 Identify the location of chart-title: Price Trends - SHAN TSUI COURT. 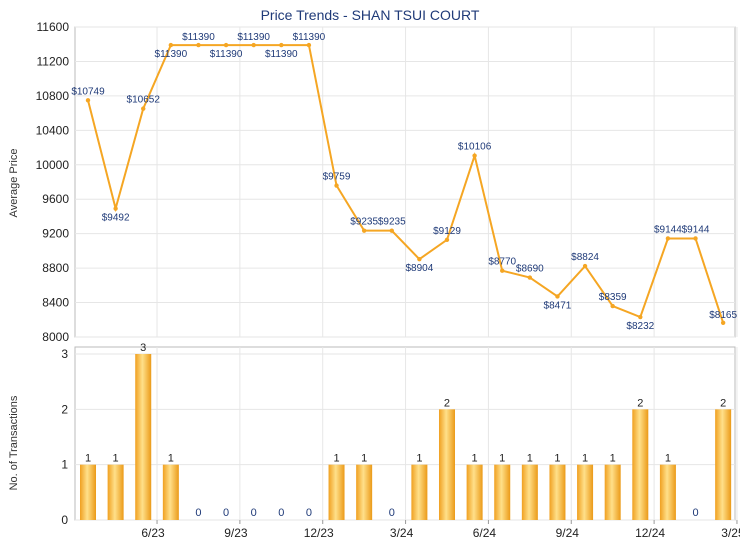
(370, 15).